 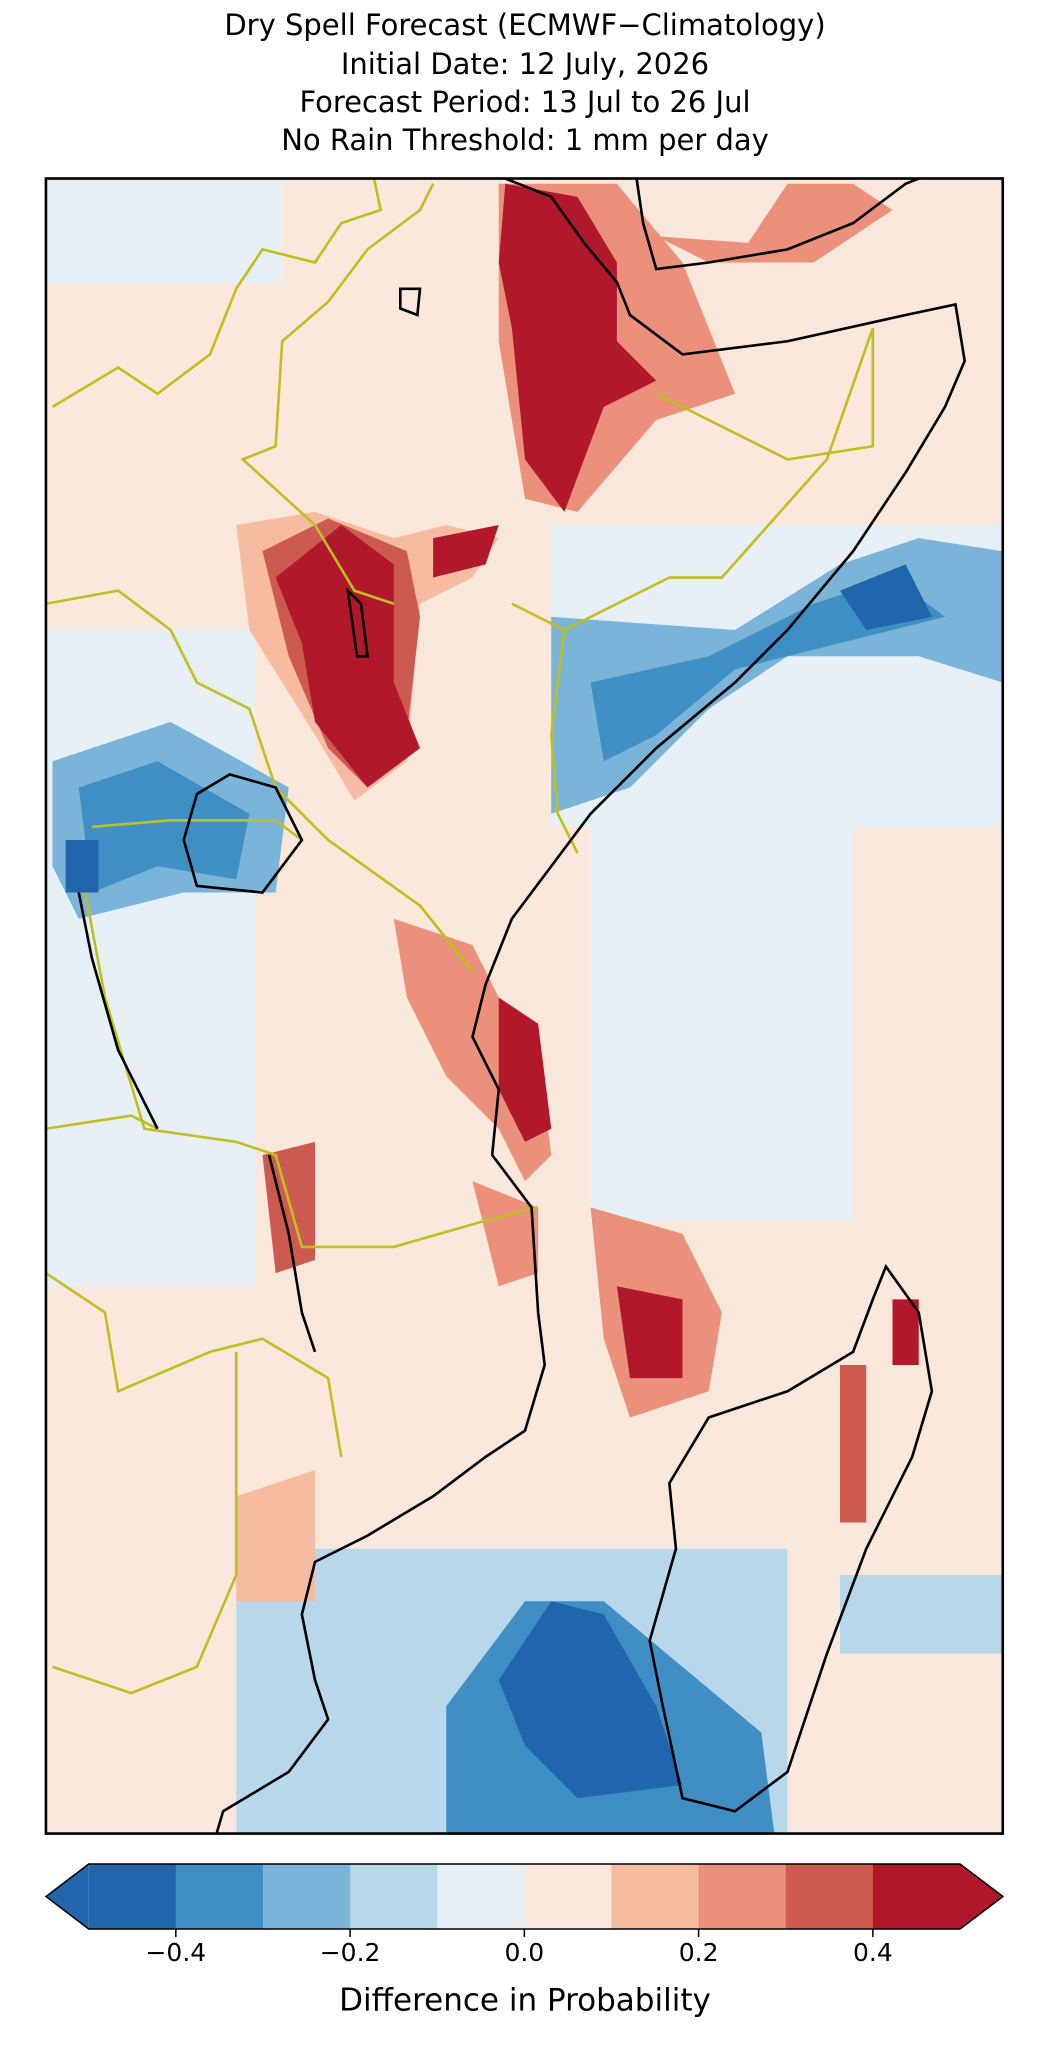 What do you see at coordinates (350, 1952) in the screenshot?
I see `colorbar-tick-label: −0.2` at bounding box center [350, 1952].